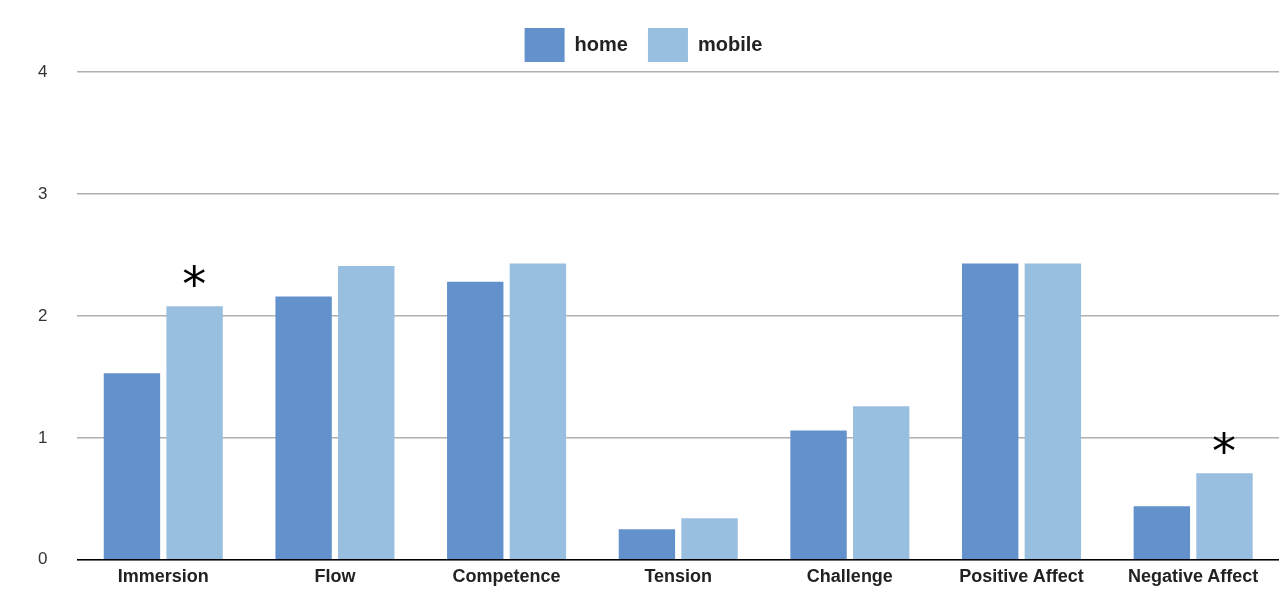  What do you see at coordinates (1193, 575) in the screenshot?
I see `x-tick-label: Negative Affect` at bounding box center [1193, 575].